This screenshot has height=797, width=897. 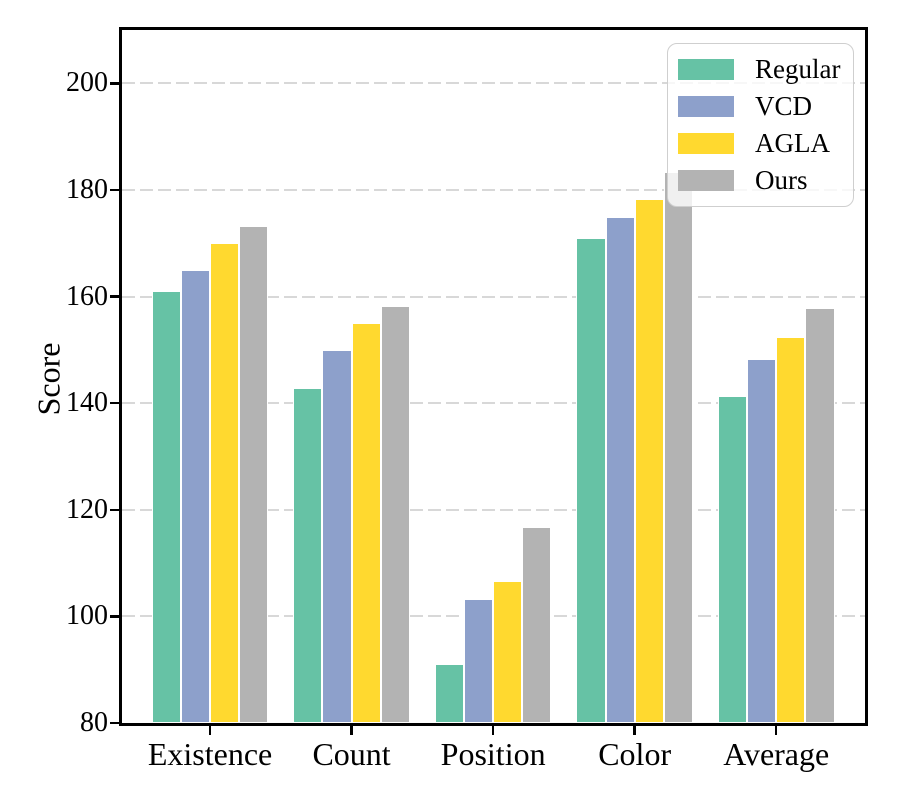 I want to click on y-tick-label-200: 200, so click(x=87, y=83).